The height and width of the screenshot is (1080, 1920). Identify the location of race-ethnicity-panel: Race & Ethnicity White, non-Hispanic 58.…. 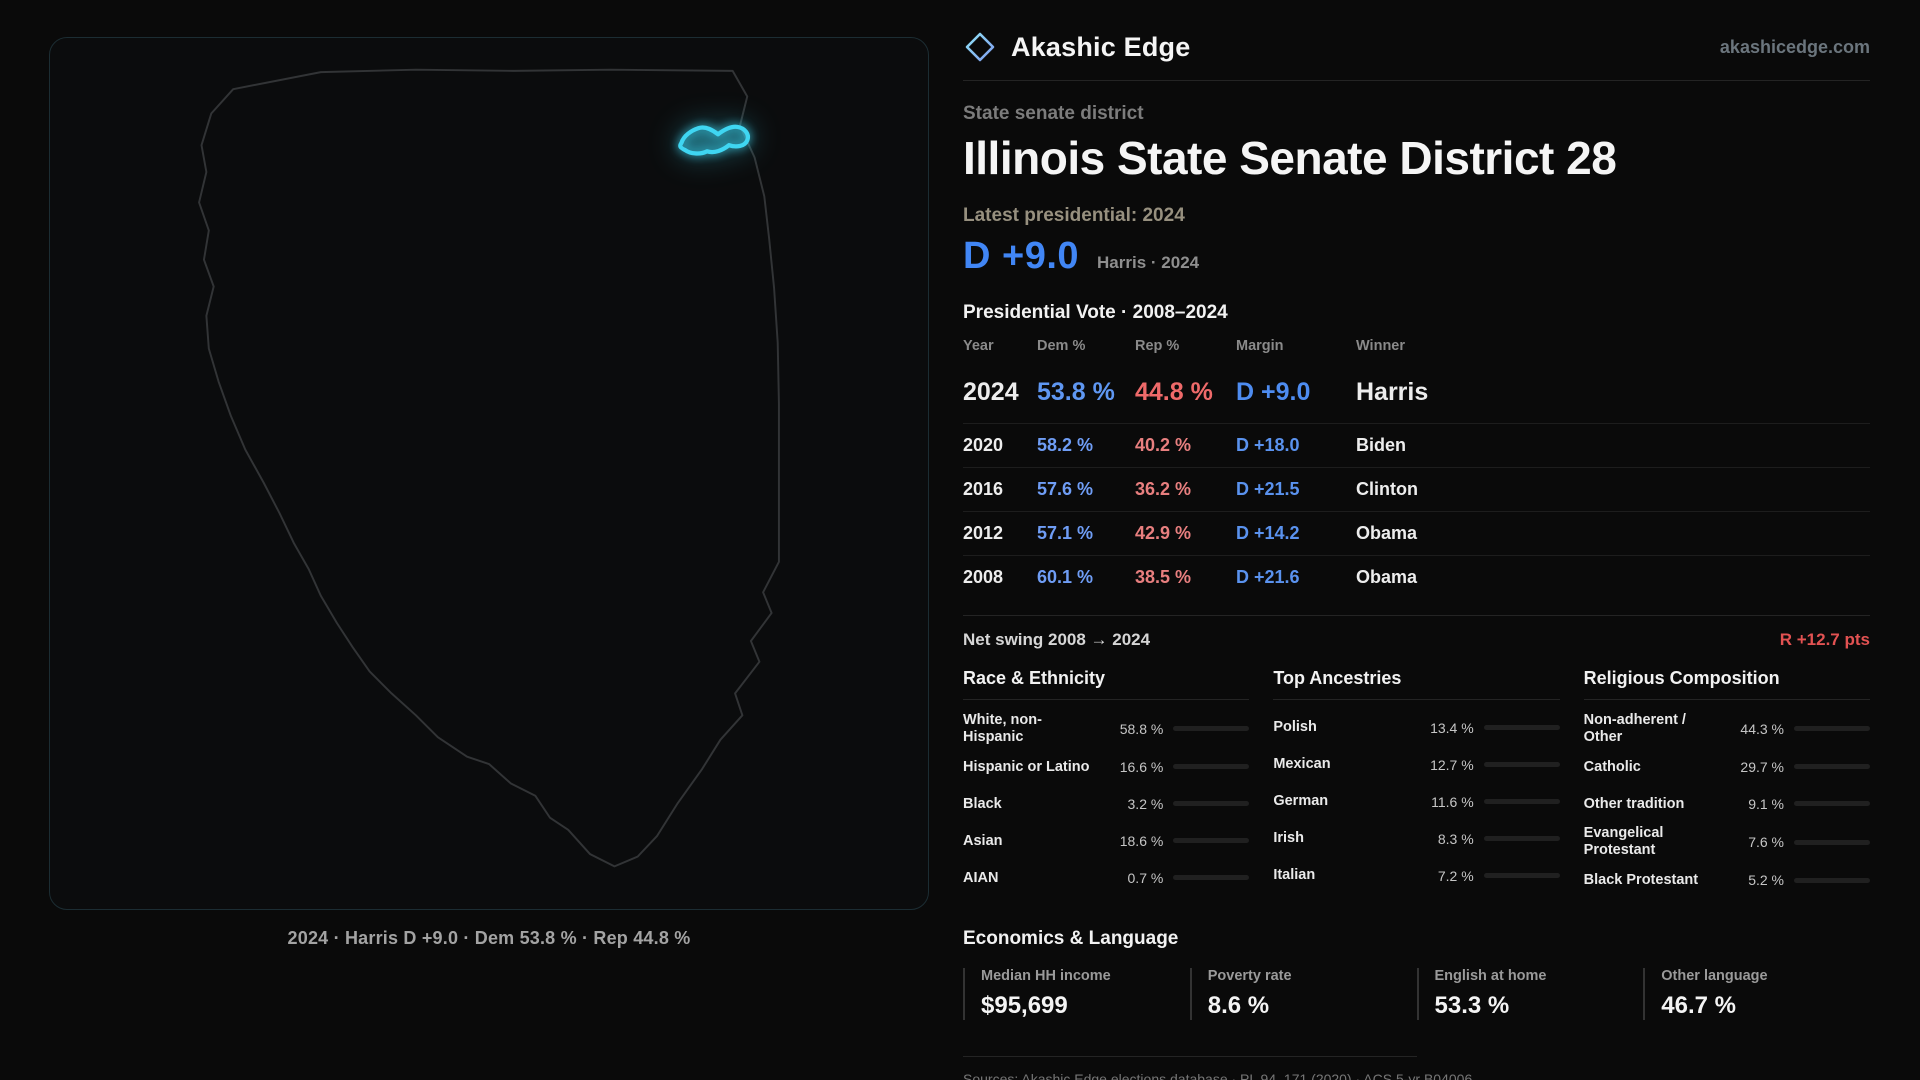
(1106, 785).